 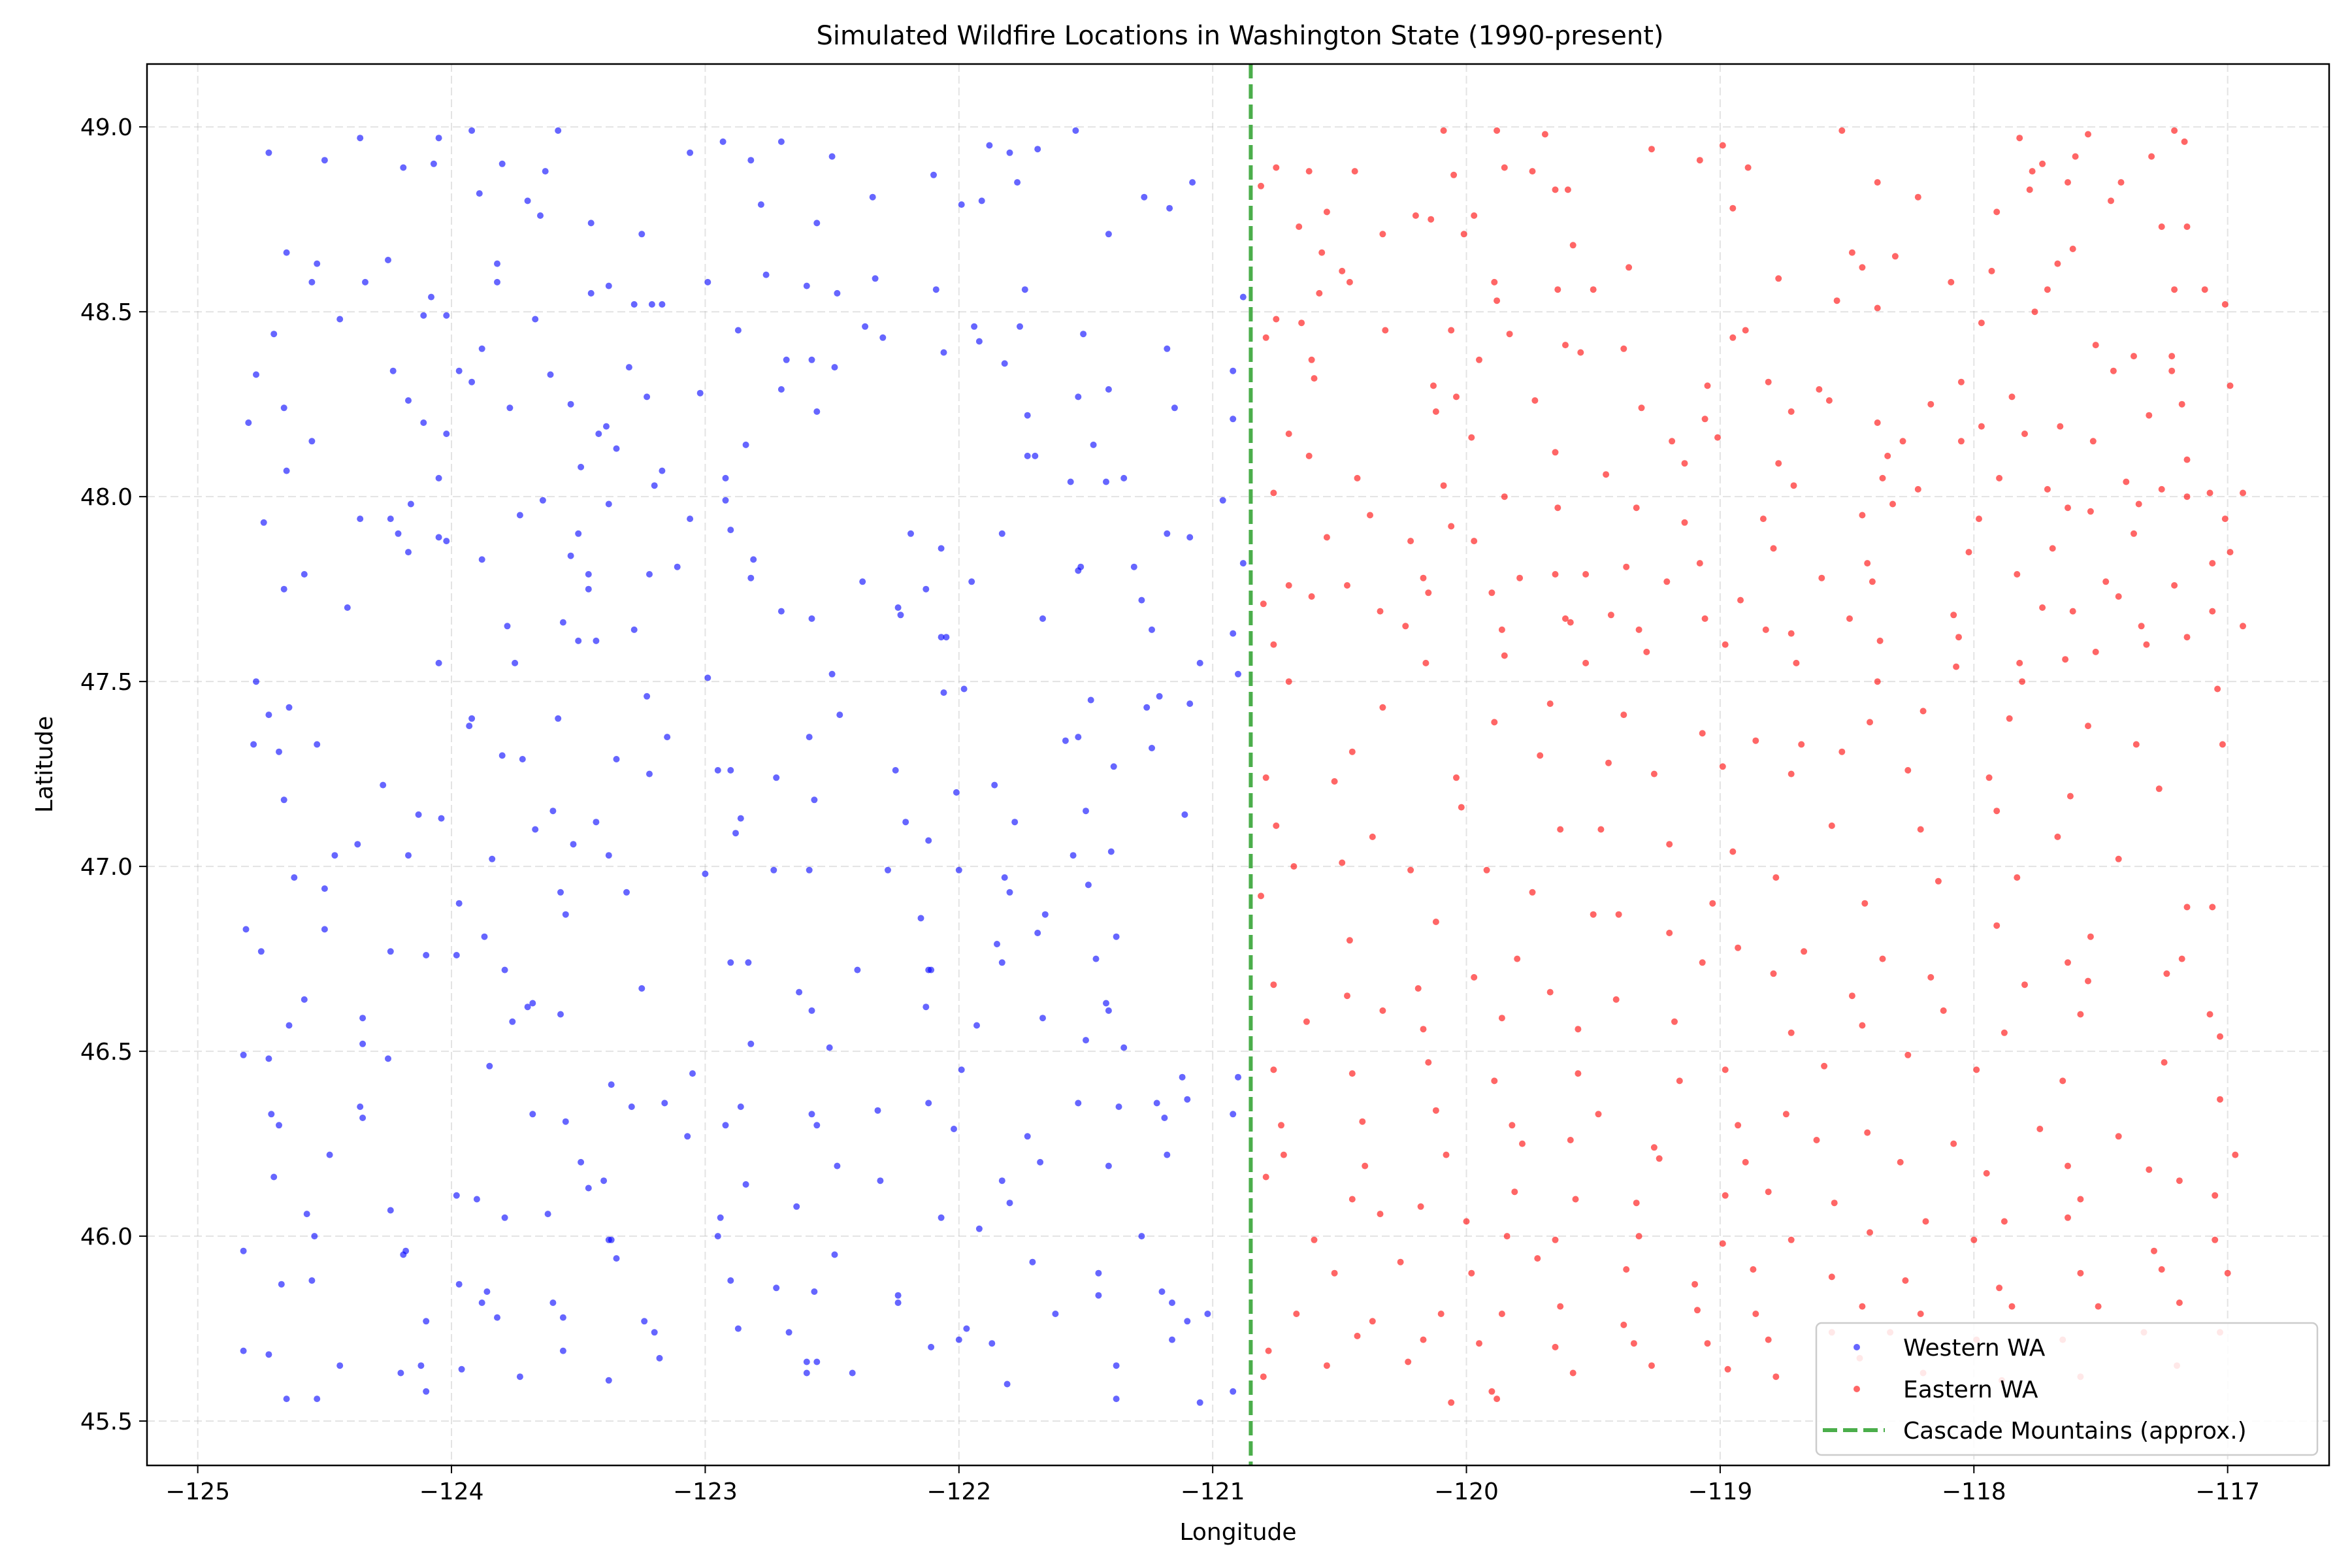 I want to click on y-tick-label: 47.0, so click(x=106, y=867).